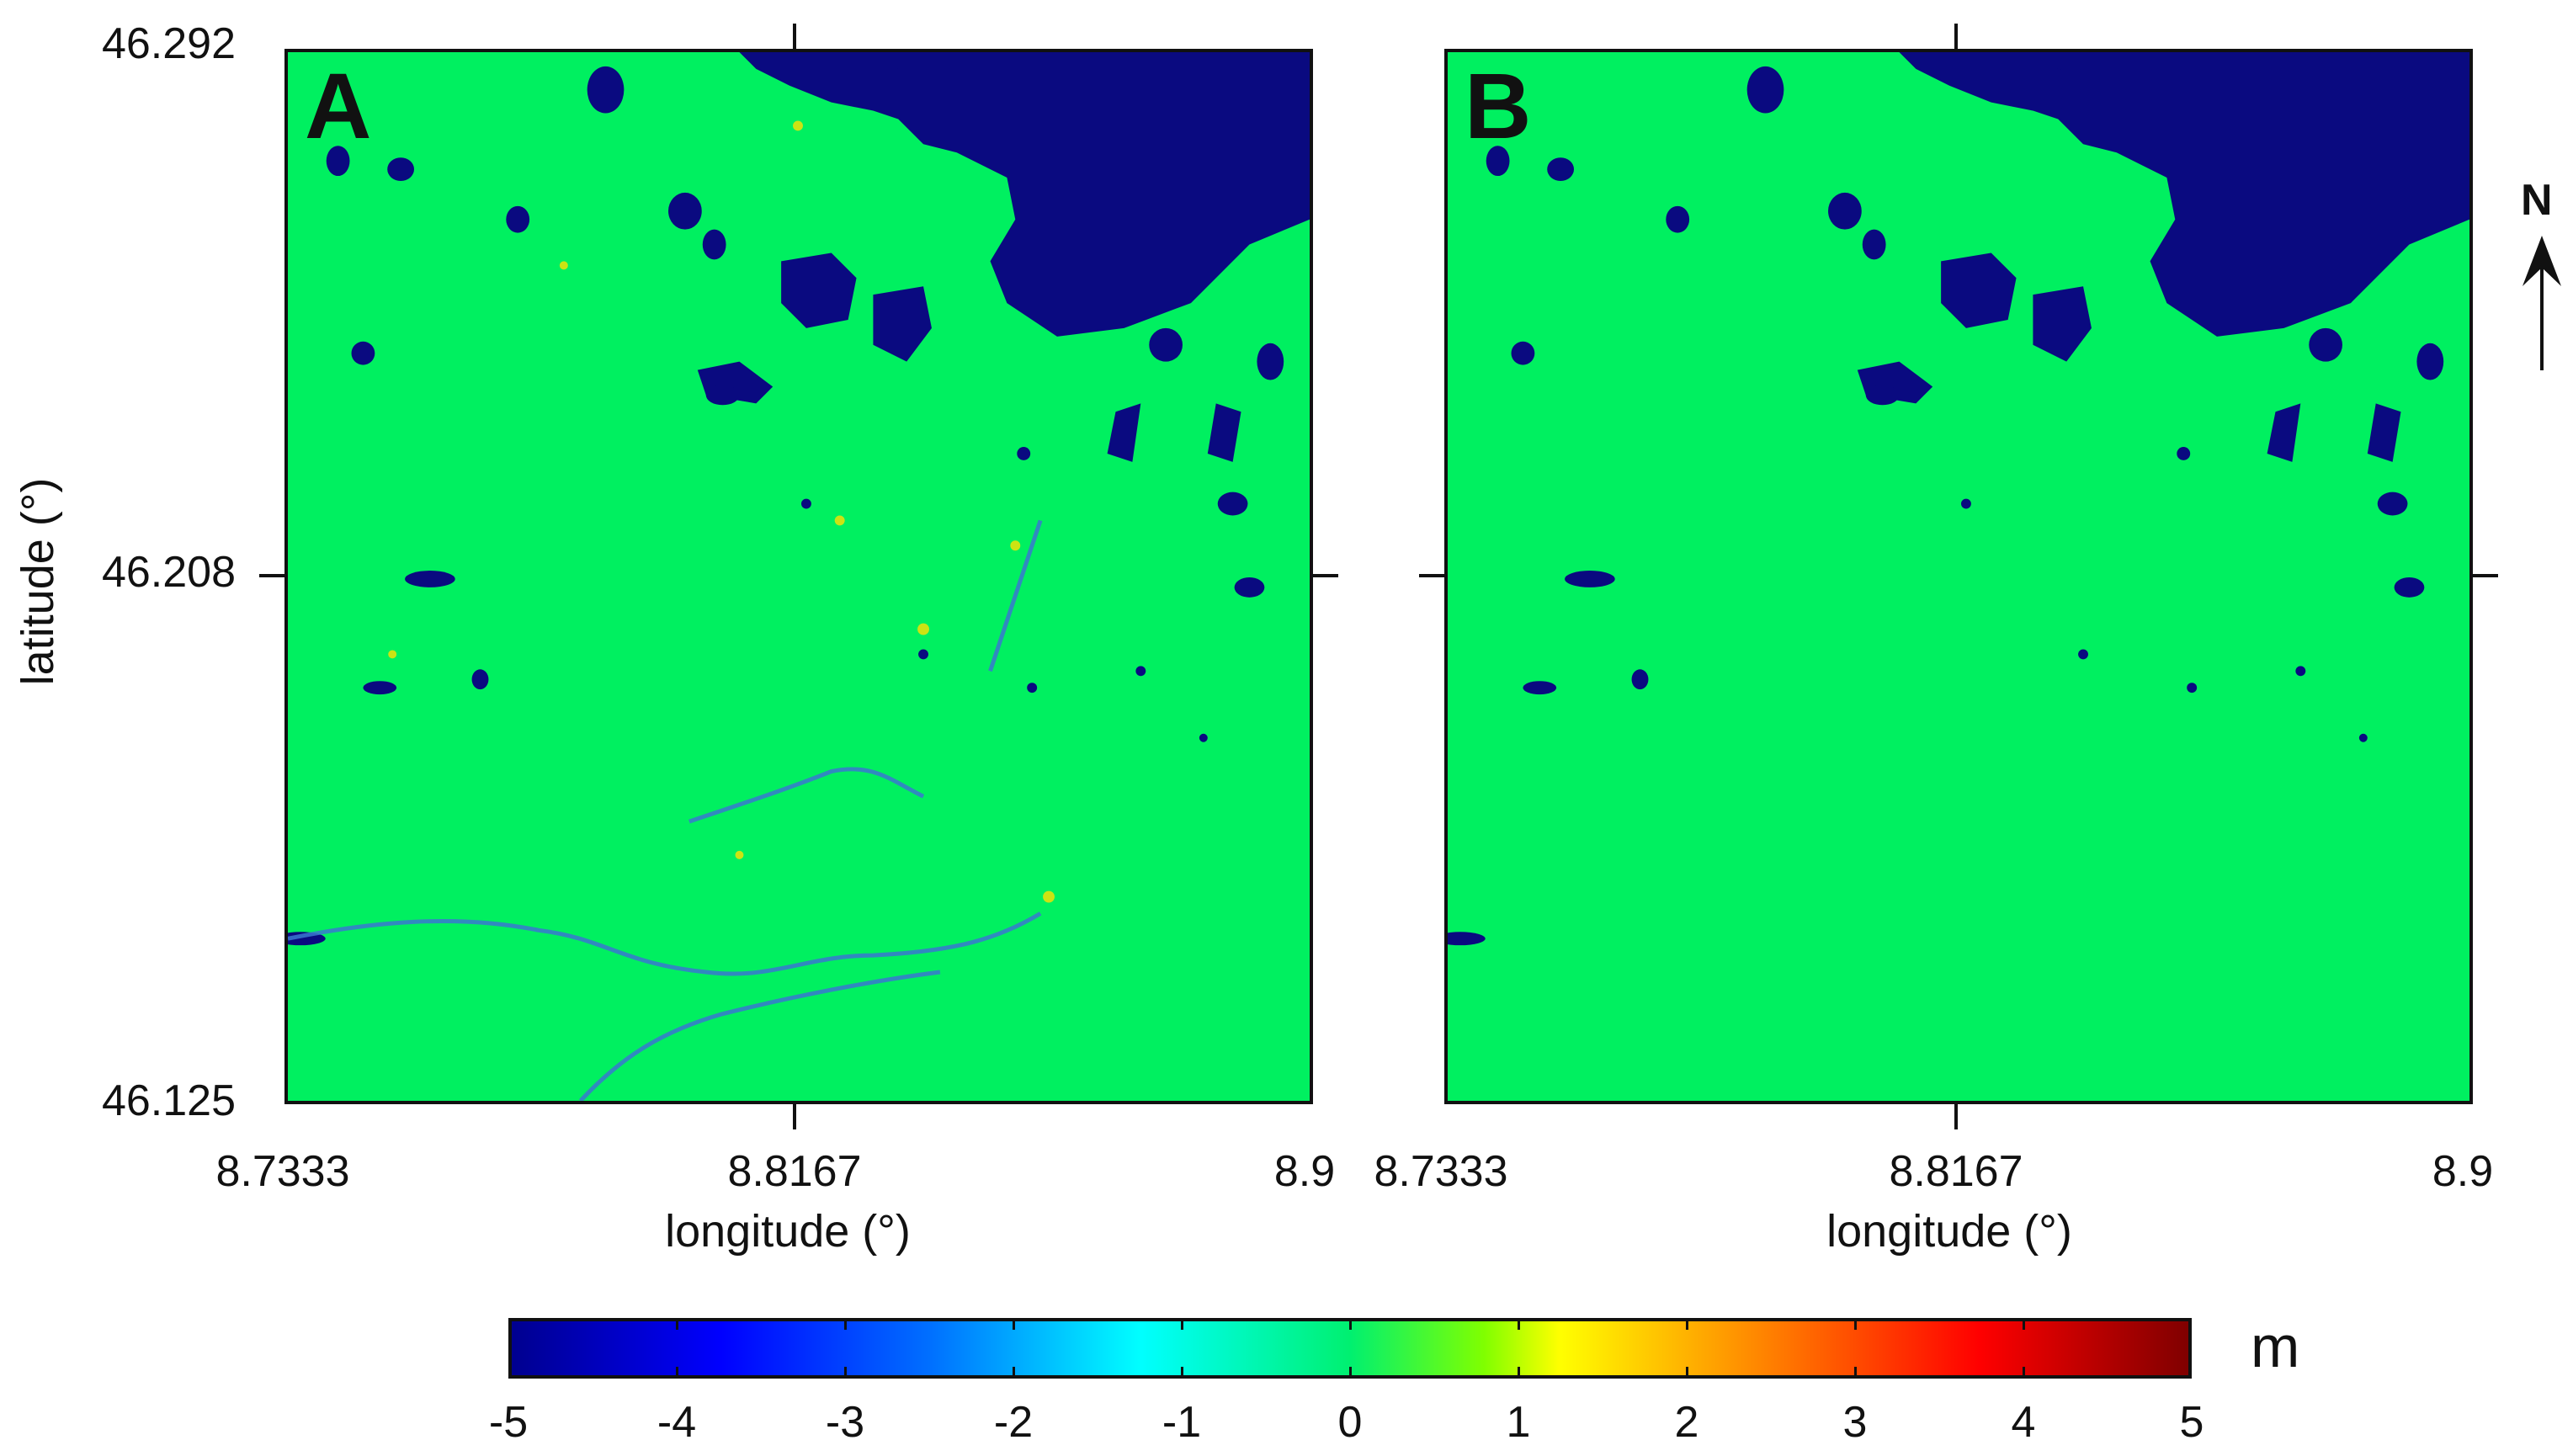 Image resolution: width=2573 pixels, height=1456 pixels. What do you see at coordinates (2023, 1423) in the screenshot?
I see `colorbar-tick-label: 4` at bounding box center [2023, 1423].